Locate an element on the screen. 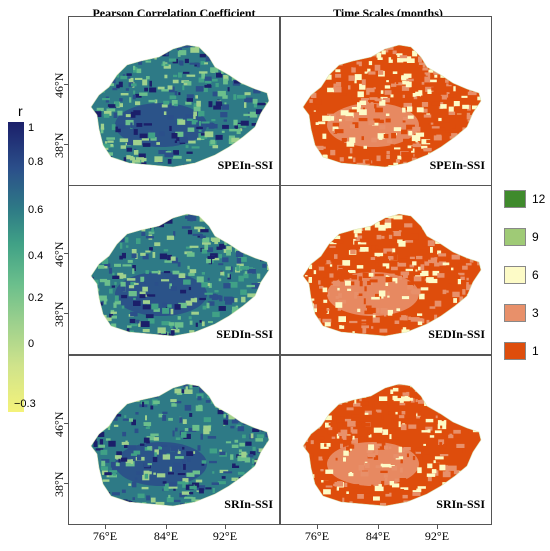 Image resolution: width=550 pixels, height=551 pixels. colorbar-title: r is located at coordinates (20, 111).